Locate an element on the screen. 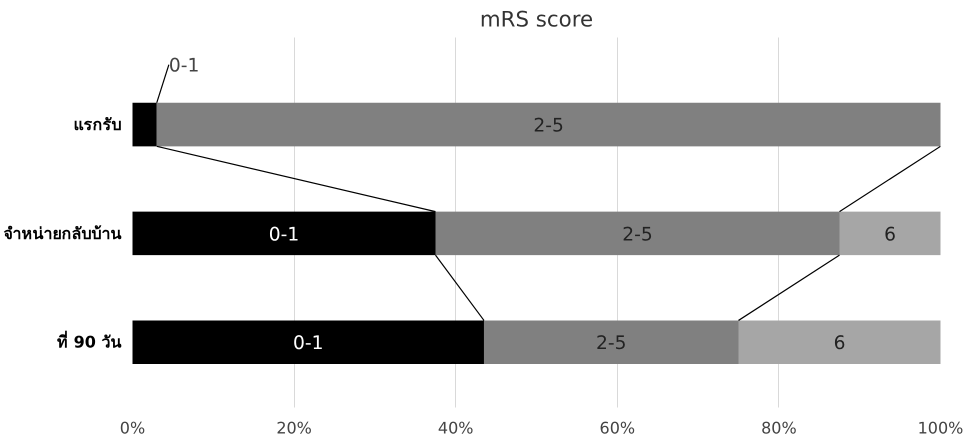 The image size is (978, 448). text: 6 is located at coordinates (840, 343).